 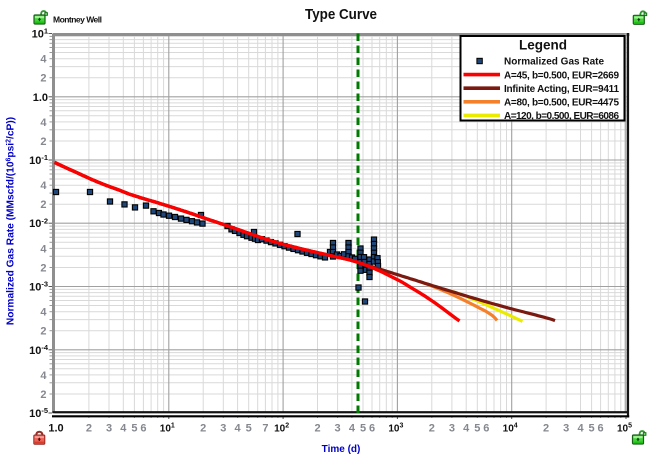 What do you see at coordinates (554, 62) in the screenshot?
I see `svg-text: Normalized Gas Rate` at bounding box center [554, 62].